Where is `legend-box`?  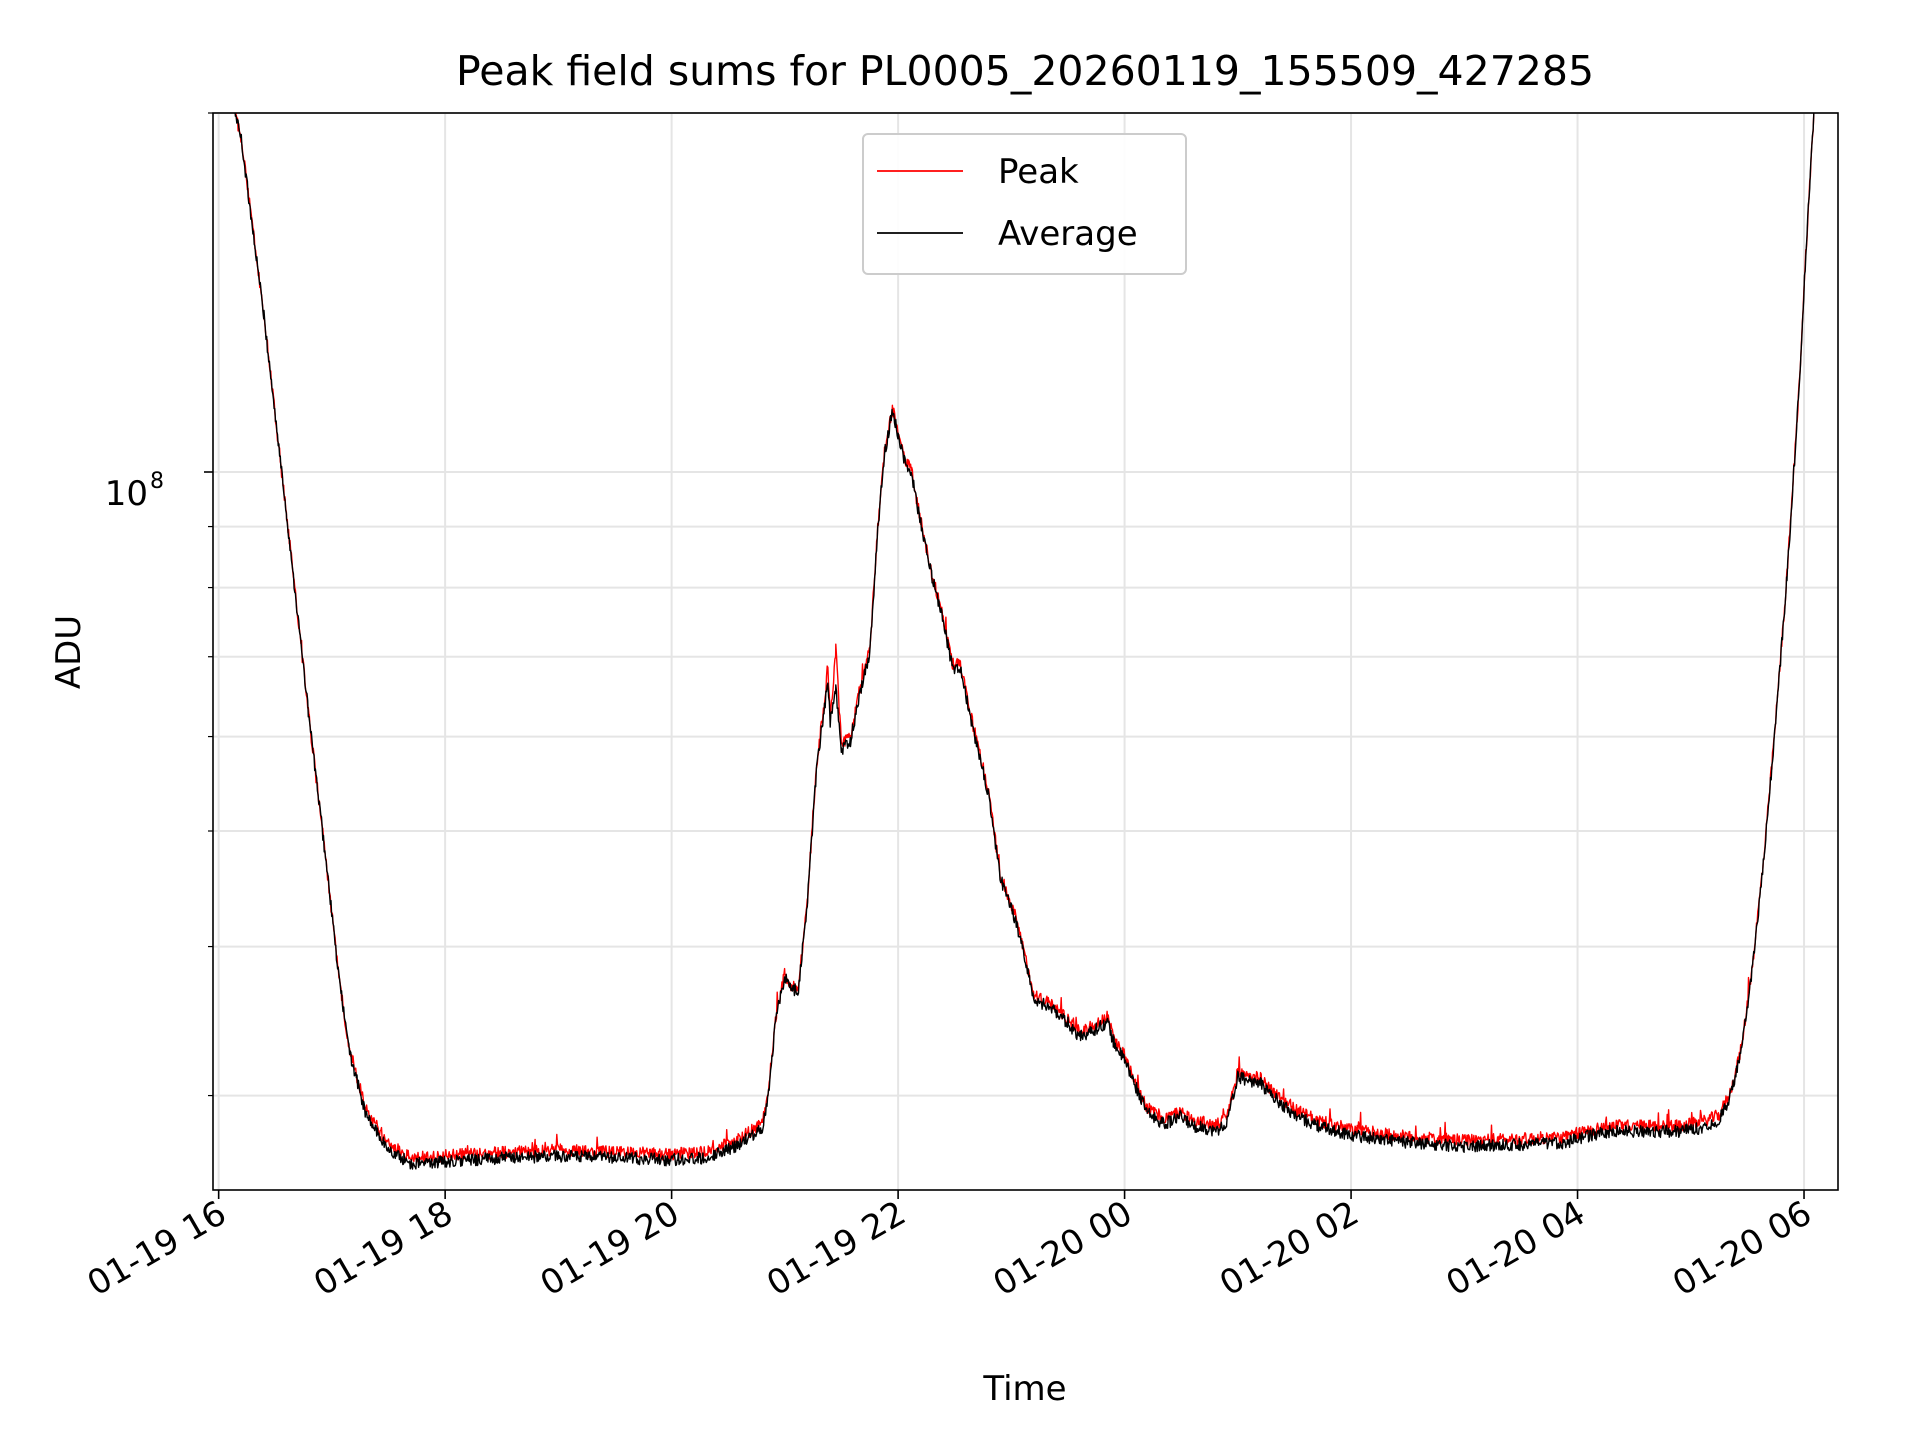 legend-box is located at coordinates (1024, 204).